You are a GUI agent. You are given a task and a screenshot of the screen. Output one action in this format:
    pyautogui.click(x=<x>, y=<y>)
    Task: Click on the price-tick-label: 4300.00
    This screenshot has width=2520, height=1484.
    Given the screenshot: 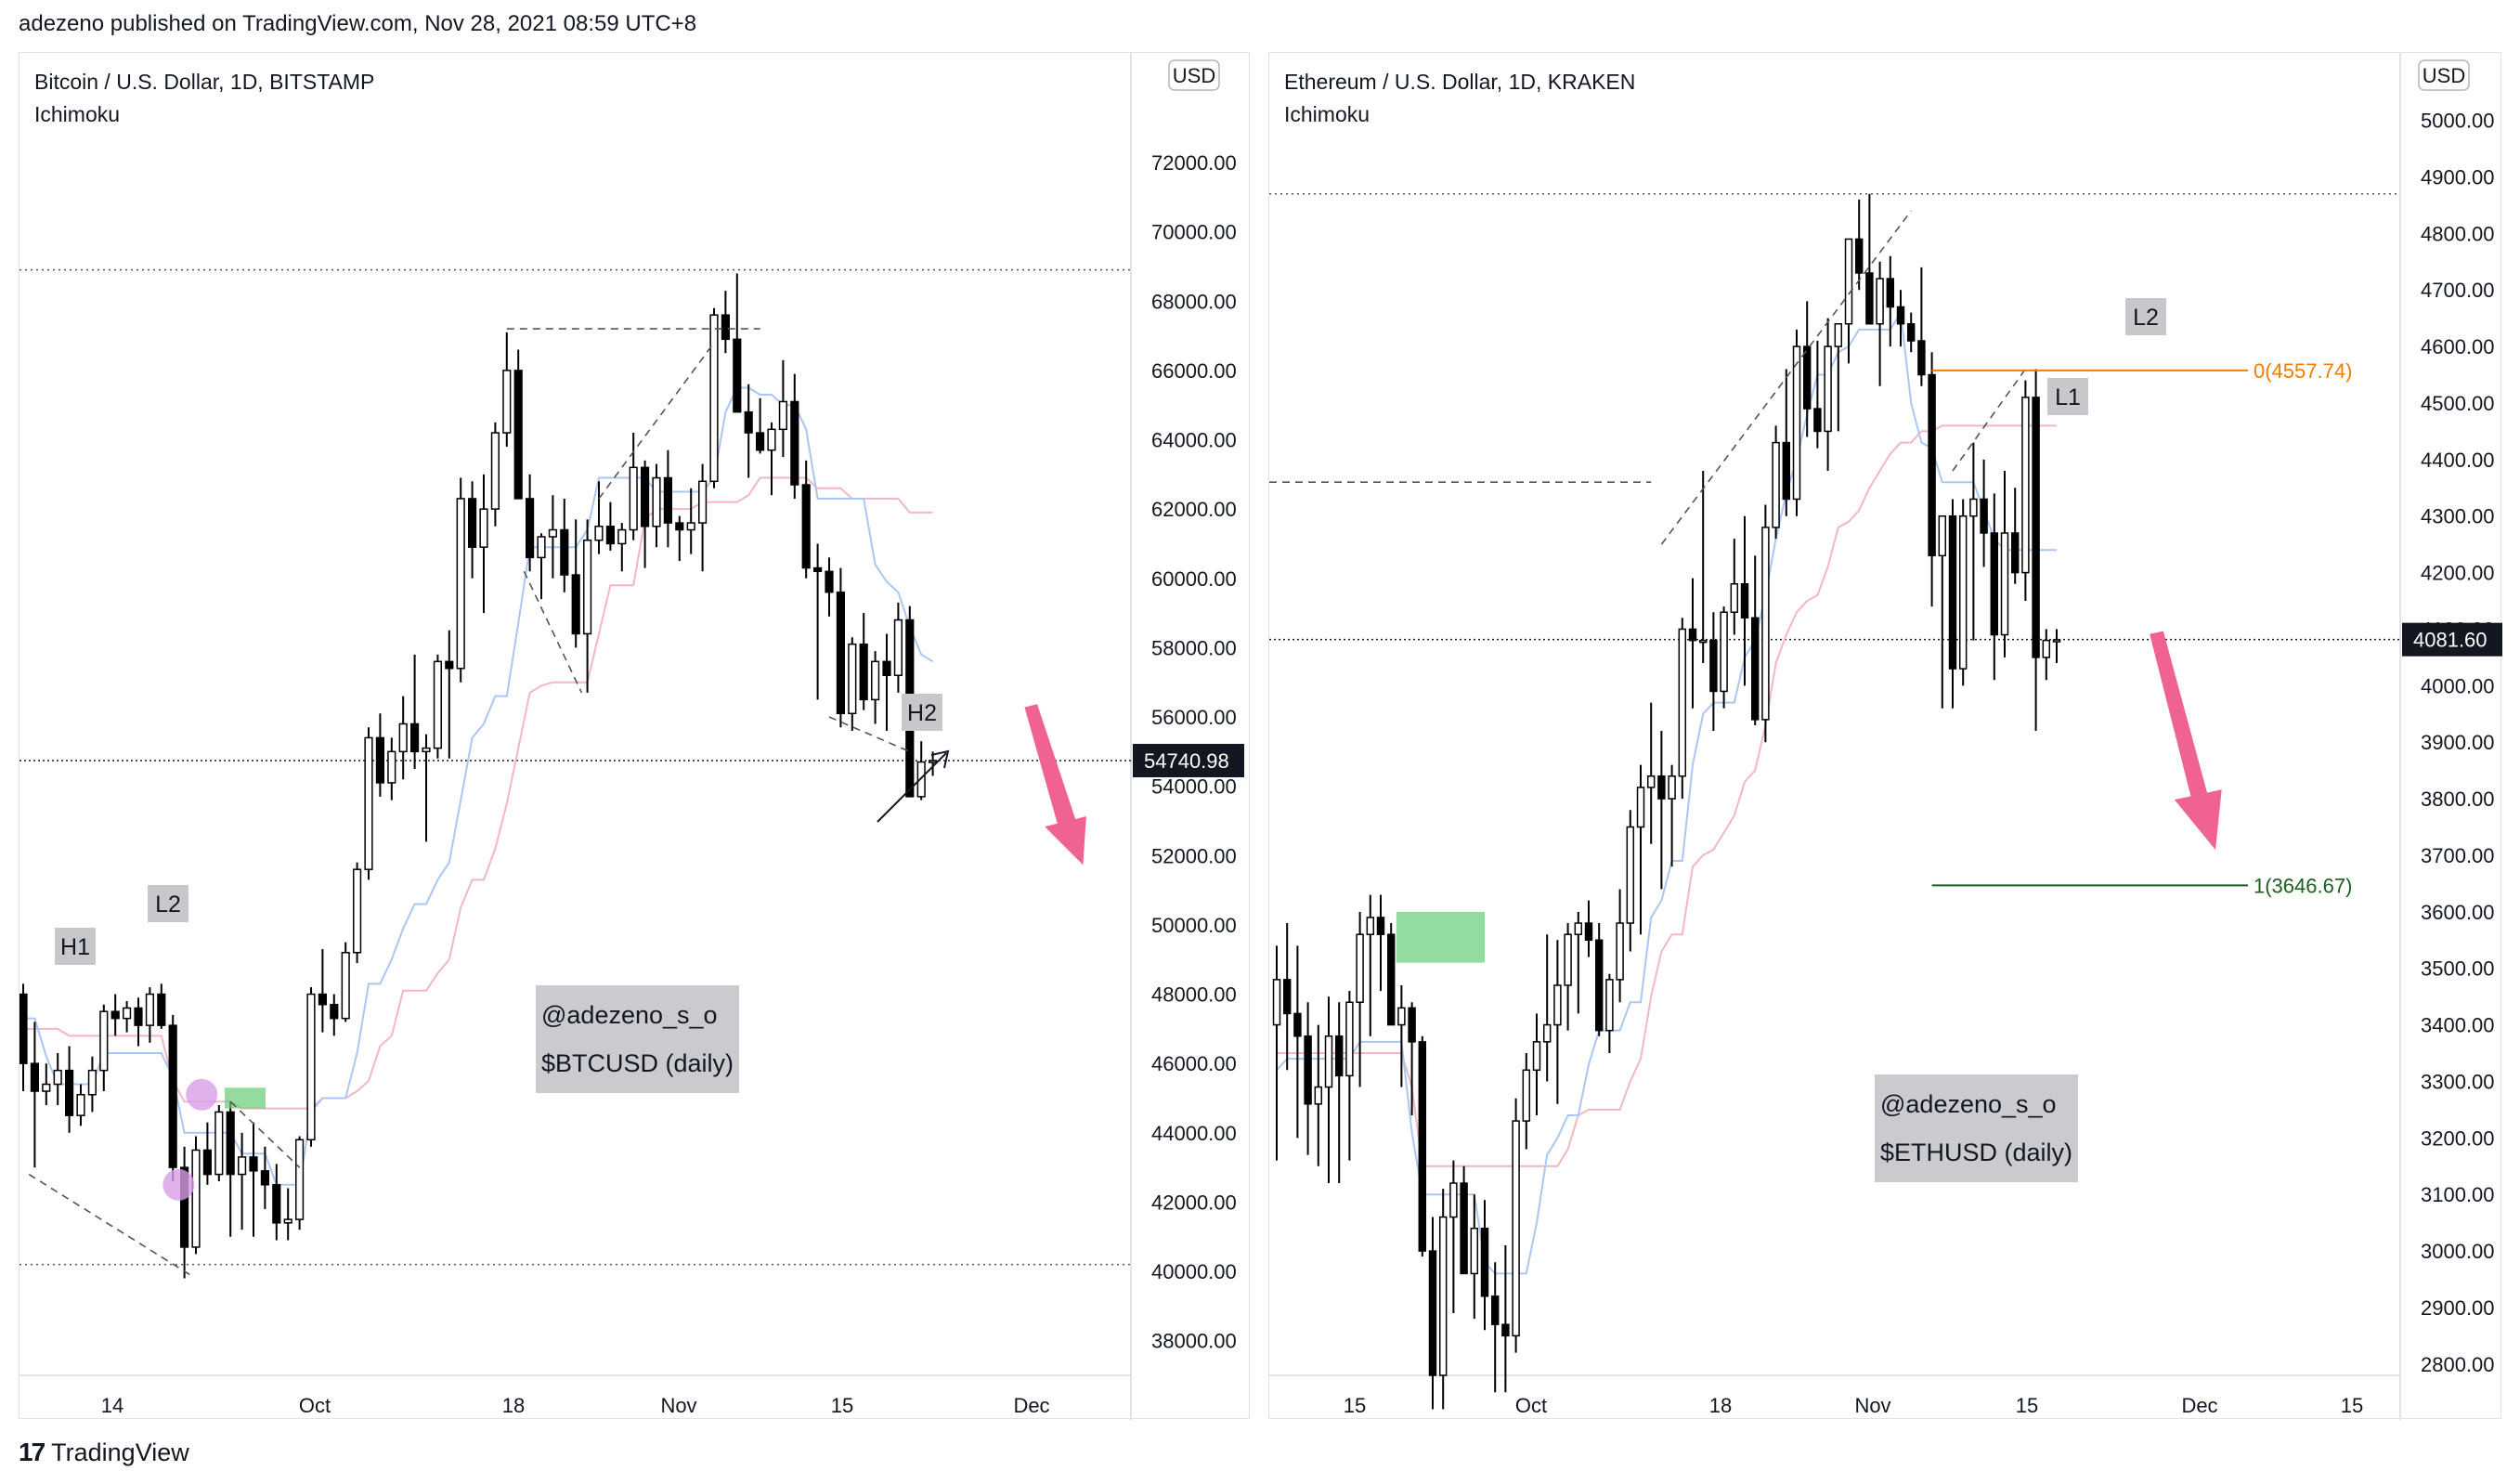 What is the action you would take?
    pyautogui.click(x=2458, y=516)
    